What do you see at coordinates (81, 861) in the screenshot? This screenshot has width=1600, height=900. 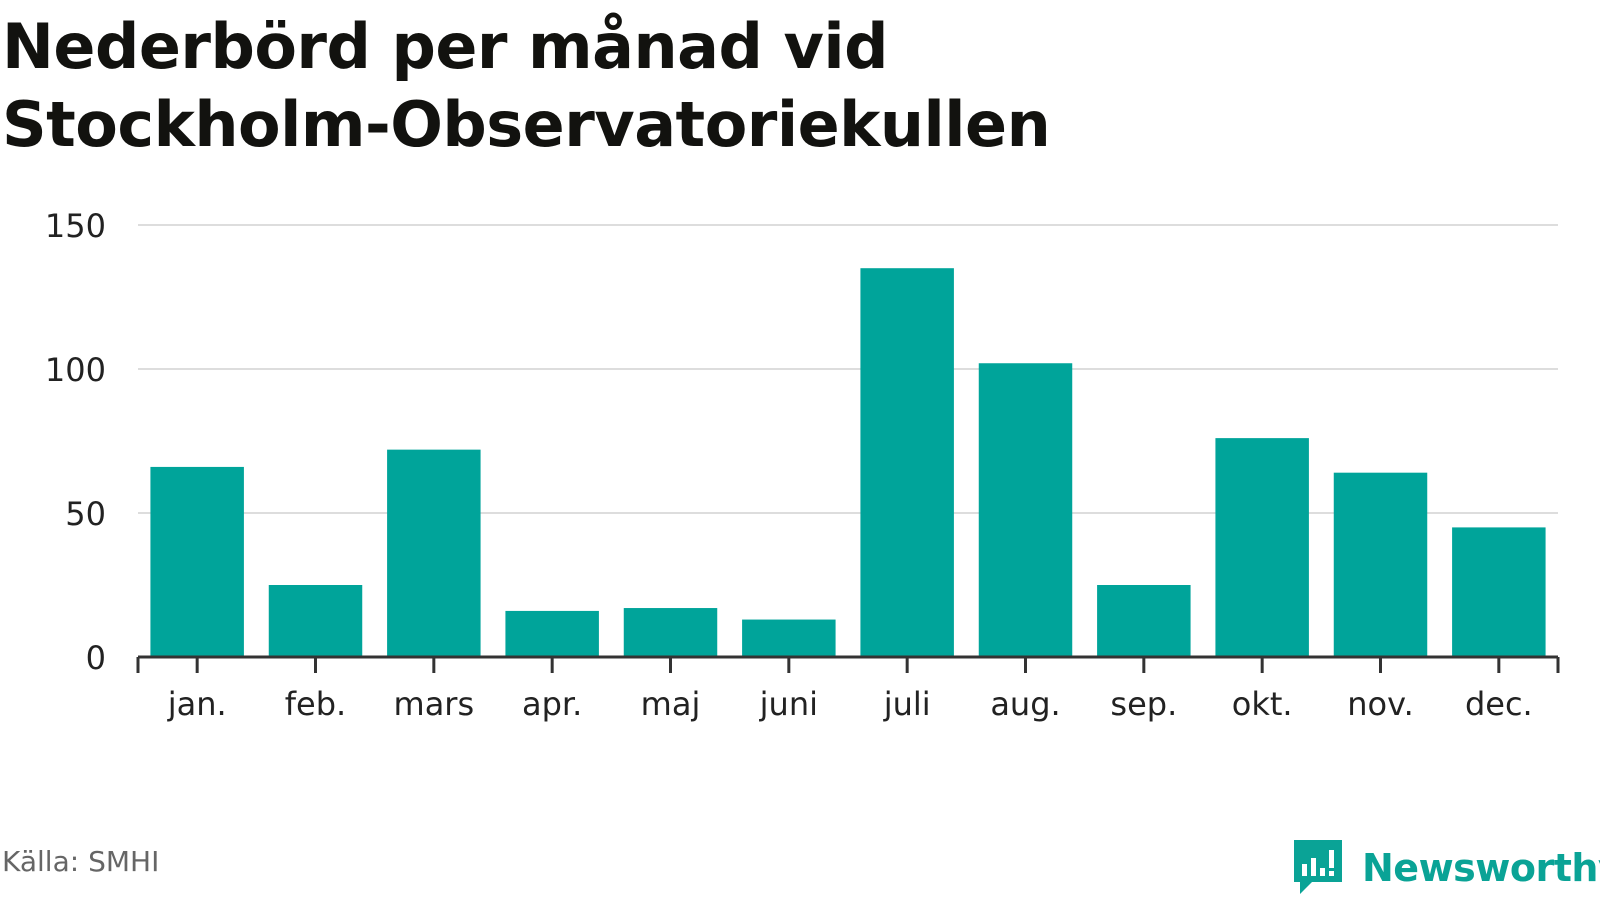 I see `source-label: Källa: SMHI` at bounding box center [81, 861].